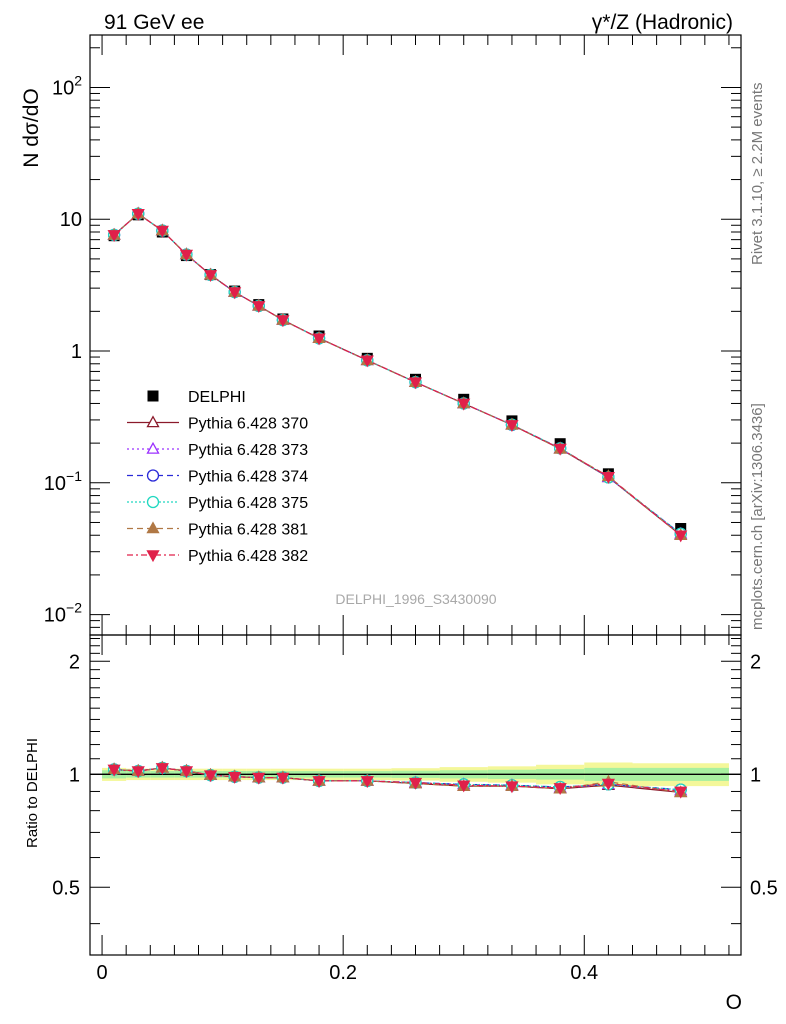  I want to click on x-tick-label: 0, so click(101, 973).